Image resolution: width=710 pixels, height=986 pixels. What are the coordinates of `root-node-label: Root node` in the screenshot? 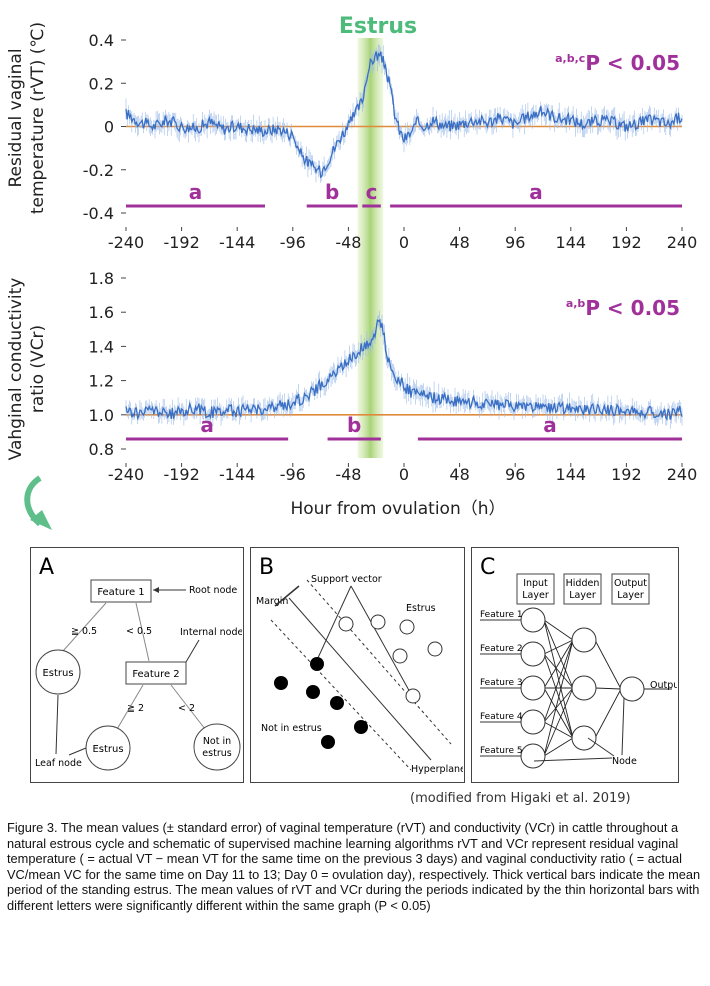 It's located at (213, 590).